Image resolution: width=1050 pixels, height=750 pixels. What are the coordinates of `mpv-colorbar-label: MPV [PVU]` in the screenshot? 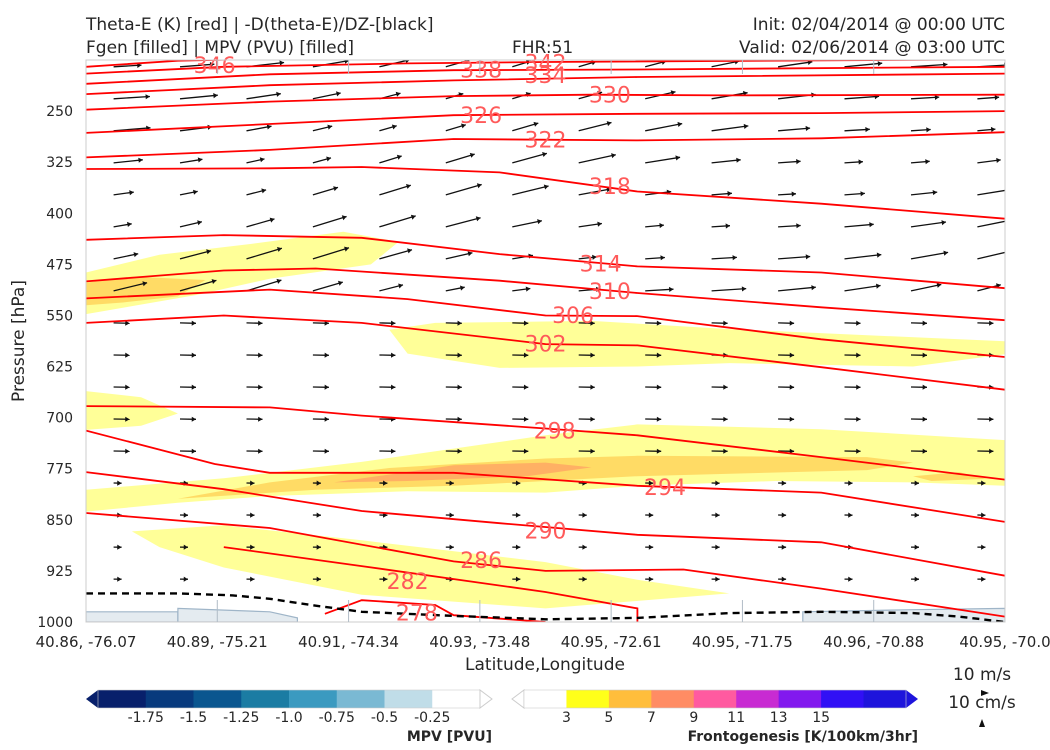 It's located at (449, 737).